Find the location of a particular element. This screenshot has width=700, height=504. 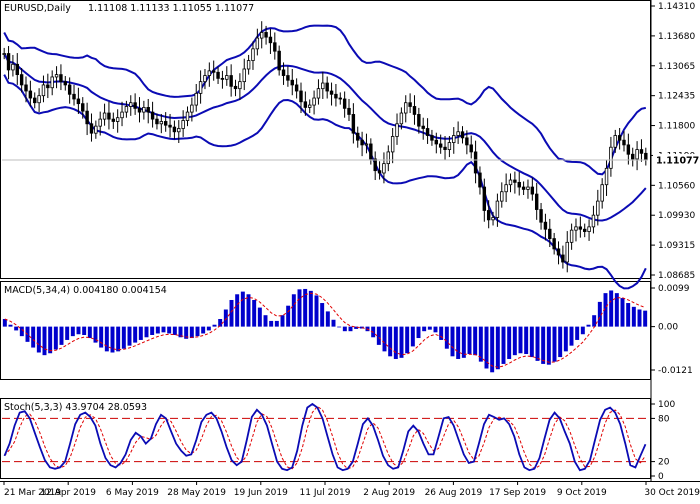

price-y-tick-label: 1.11800 is located at coordinates (676, 127).